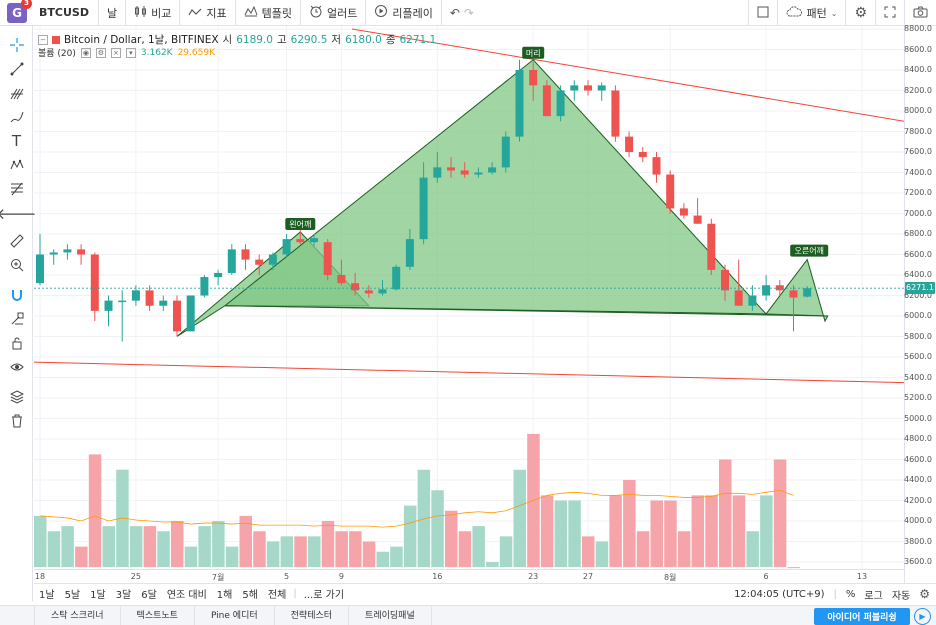 This screenshot has height=625, width=936. What do you see at coordinates (920, 13) in the screenshot?
I see `snapshot-button` at bounding box center [920, 13].